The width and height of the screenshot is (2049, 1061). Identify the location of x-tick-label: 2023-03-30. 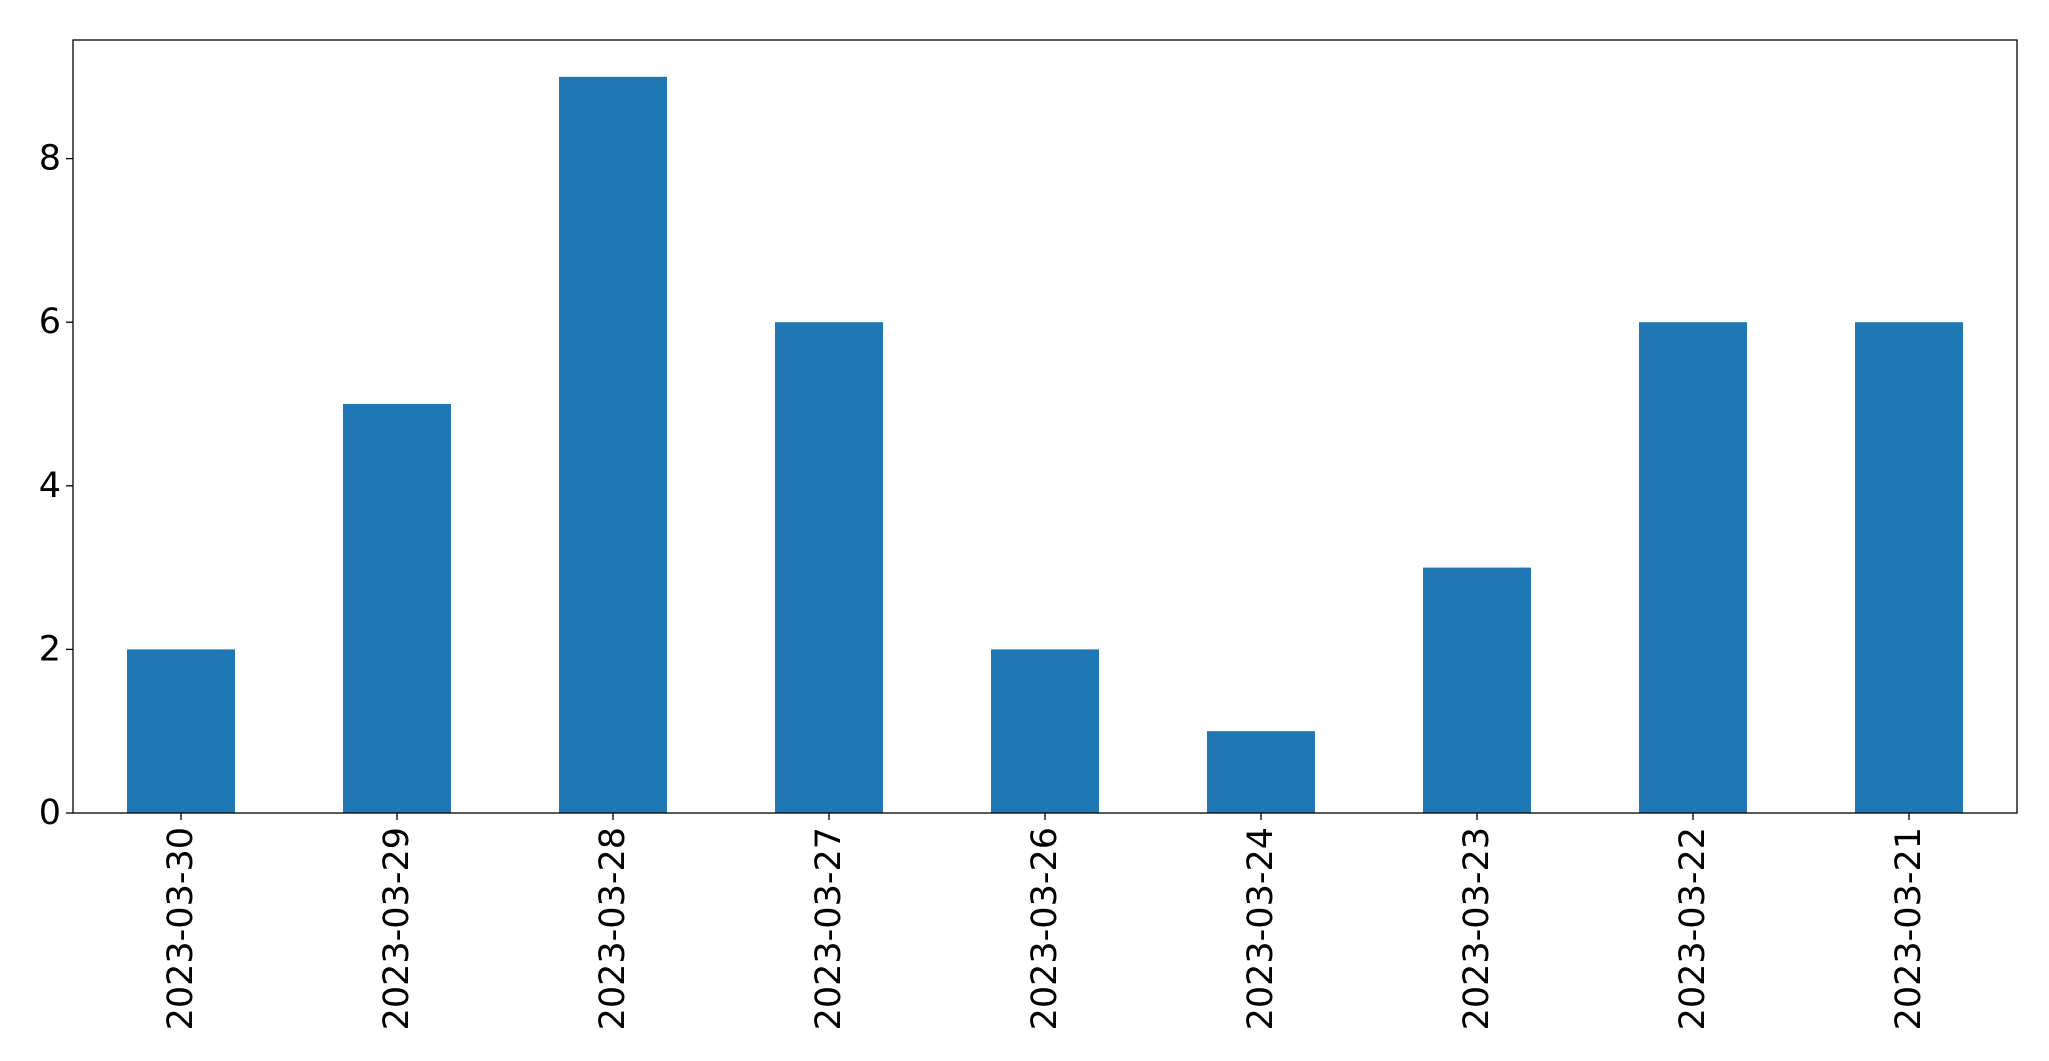
(181, 928).